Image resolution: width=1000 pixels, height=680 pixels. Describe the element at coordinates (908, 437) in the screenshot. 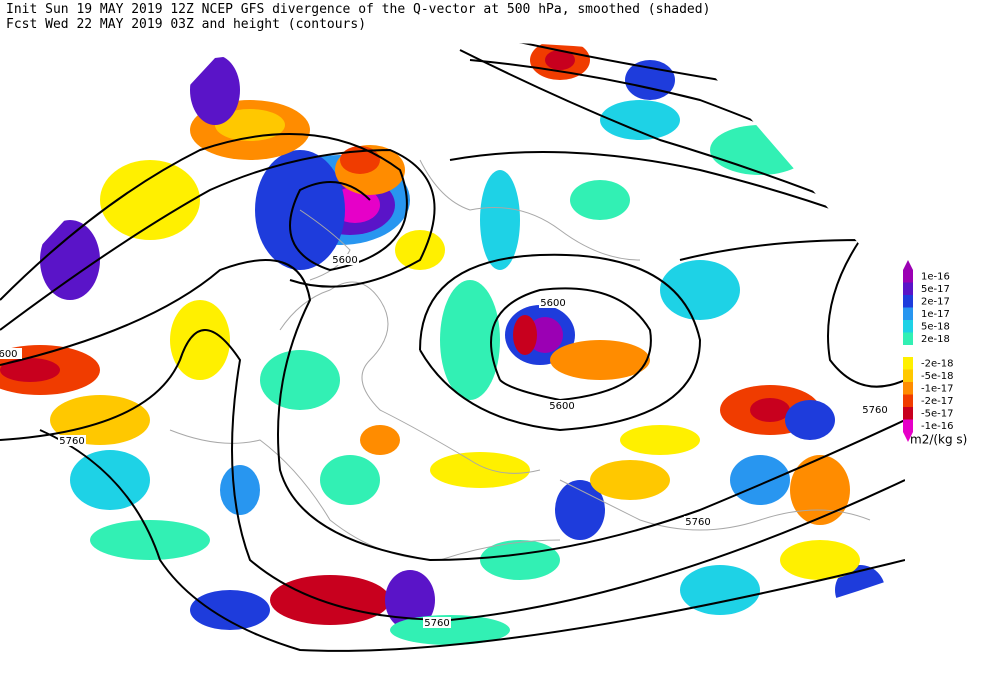

I see `colorbar-arrow-bottom` at that location.